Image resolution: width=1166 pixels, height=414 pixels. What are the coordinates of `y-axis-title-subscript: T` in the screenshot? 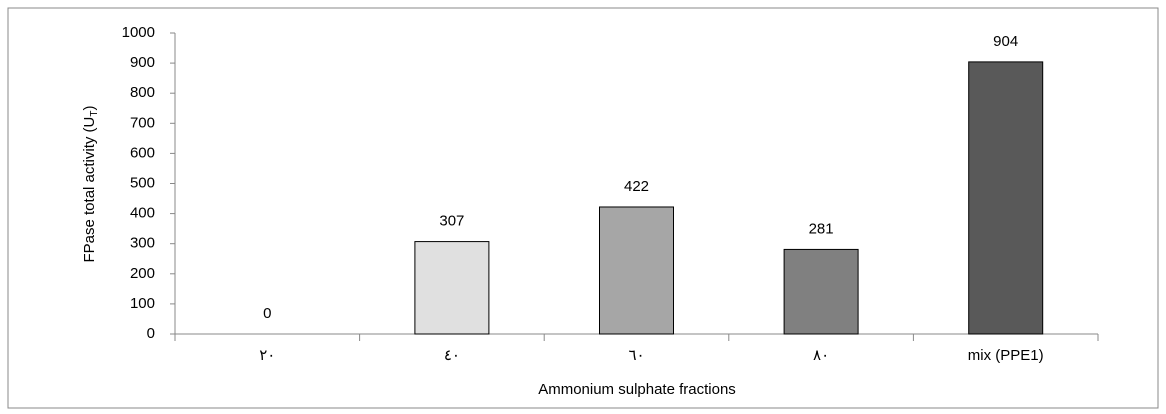 It's located at (94, 114).